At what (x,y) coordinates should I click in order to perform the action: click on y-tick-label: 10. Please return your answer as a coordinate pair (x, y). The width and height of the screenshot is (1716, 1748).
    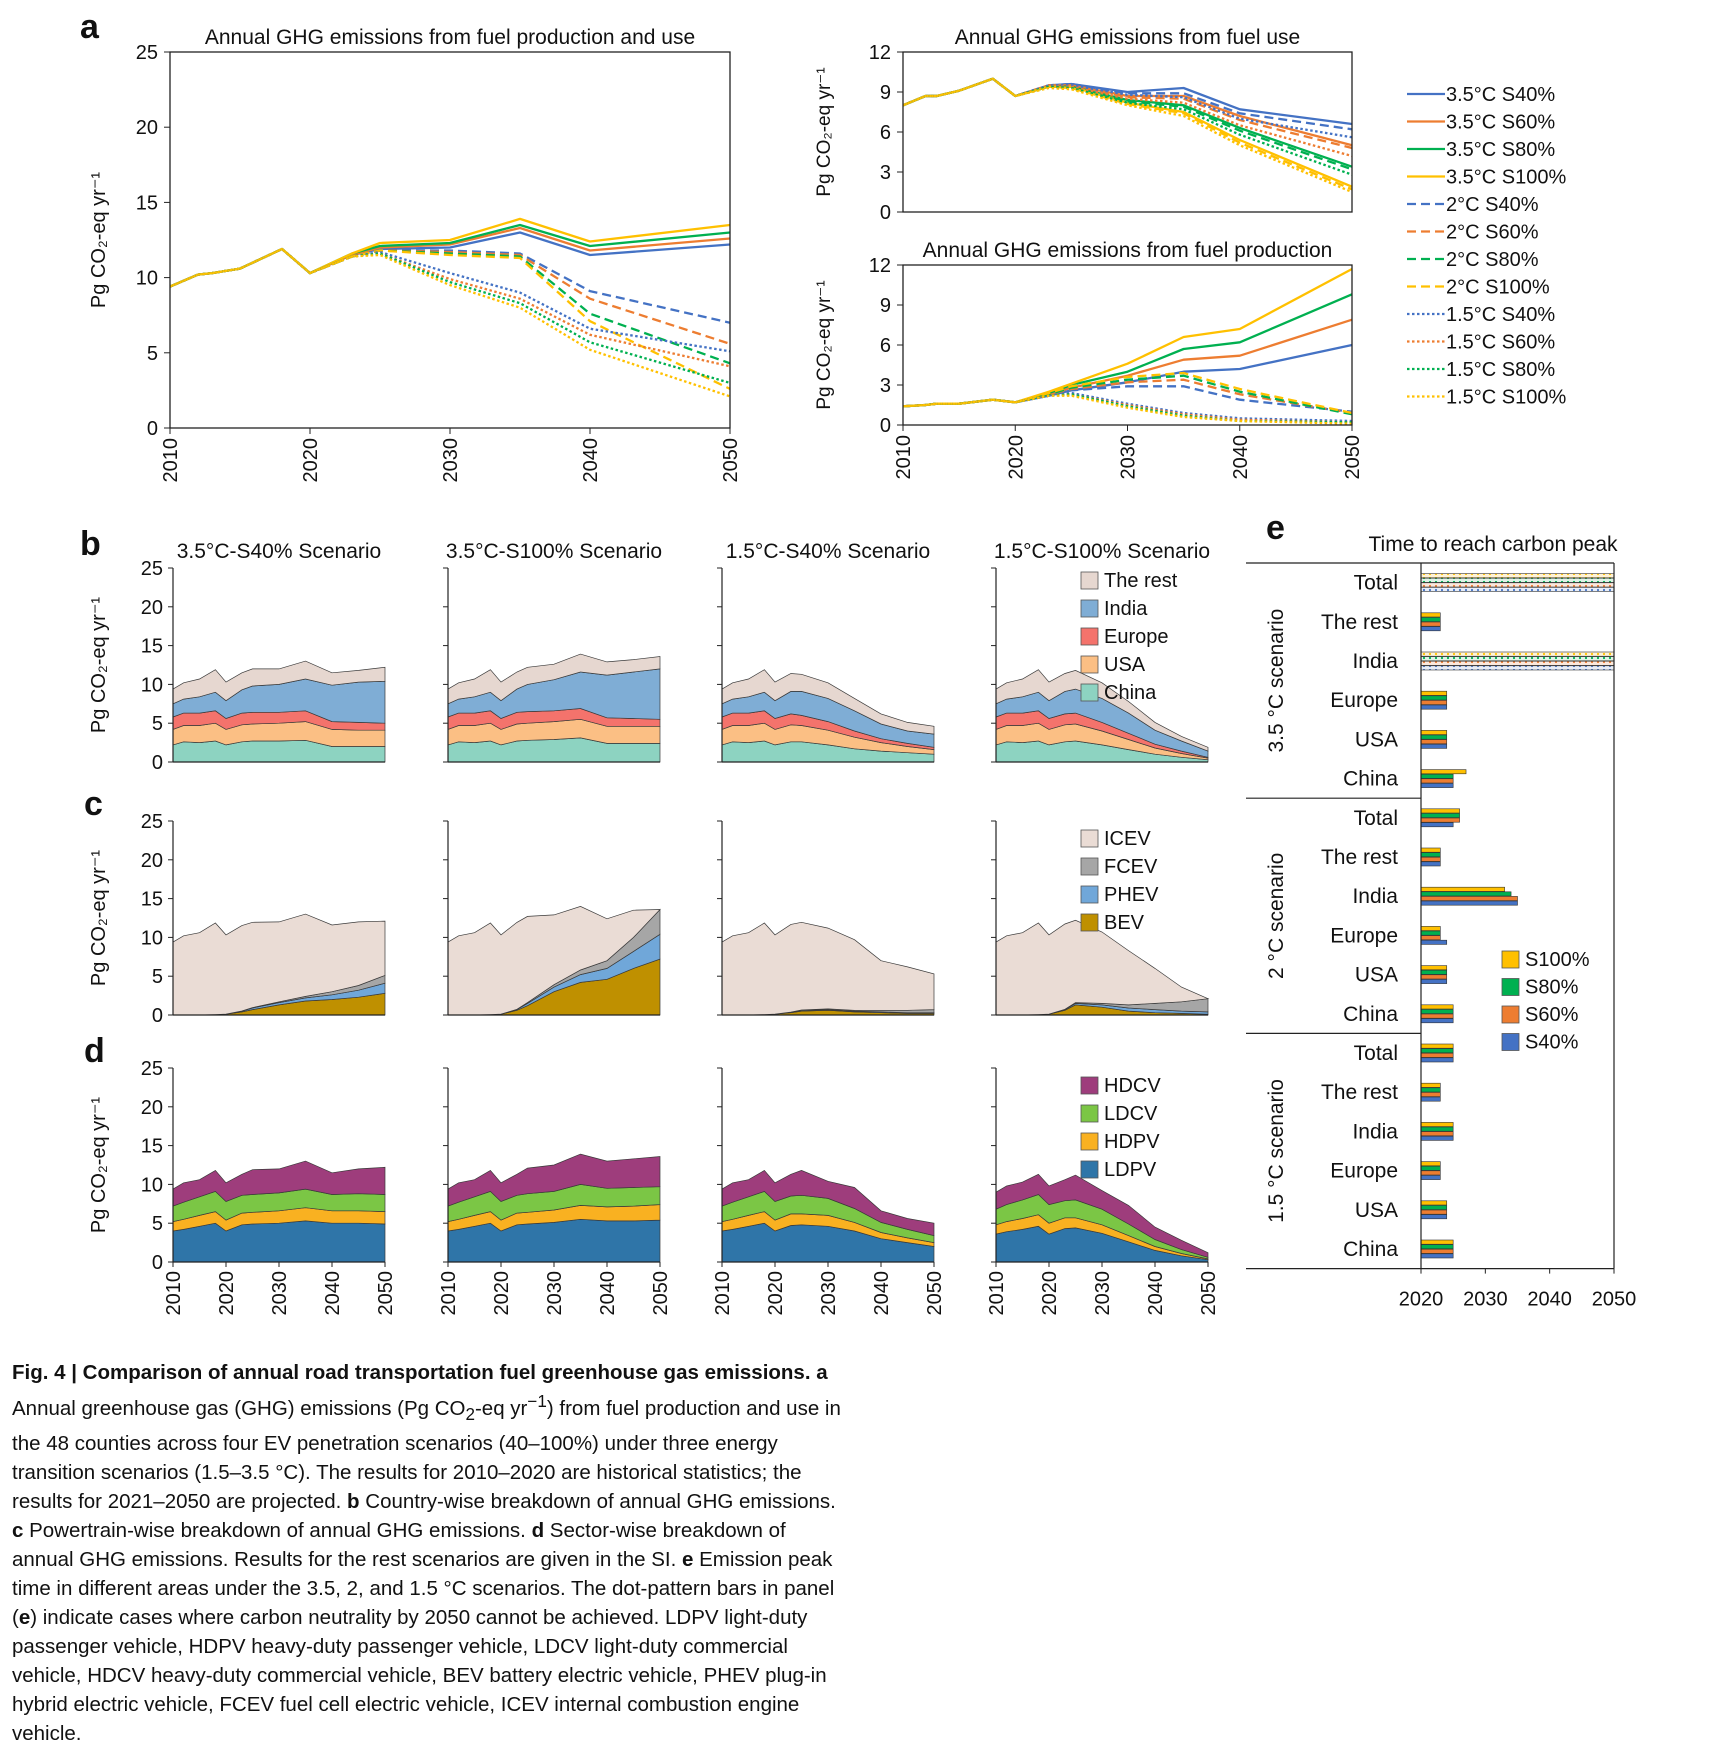
    Looking at the image, I should click on (152, 685).